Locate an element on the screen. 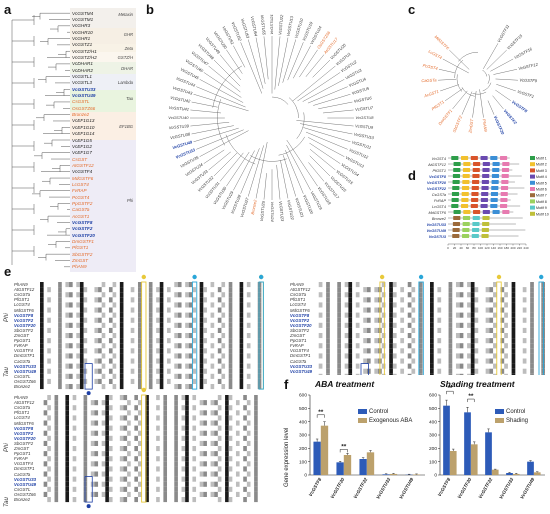  bar-control is located at coordinates (488, 453).